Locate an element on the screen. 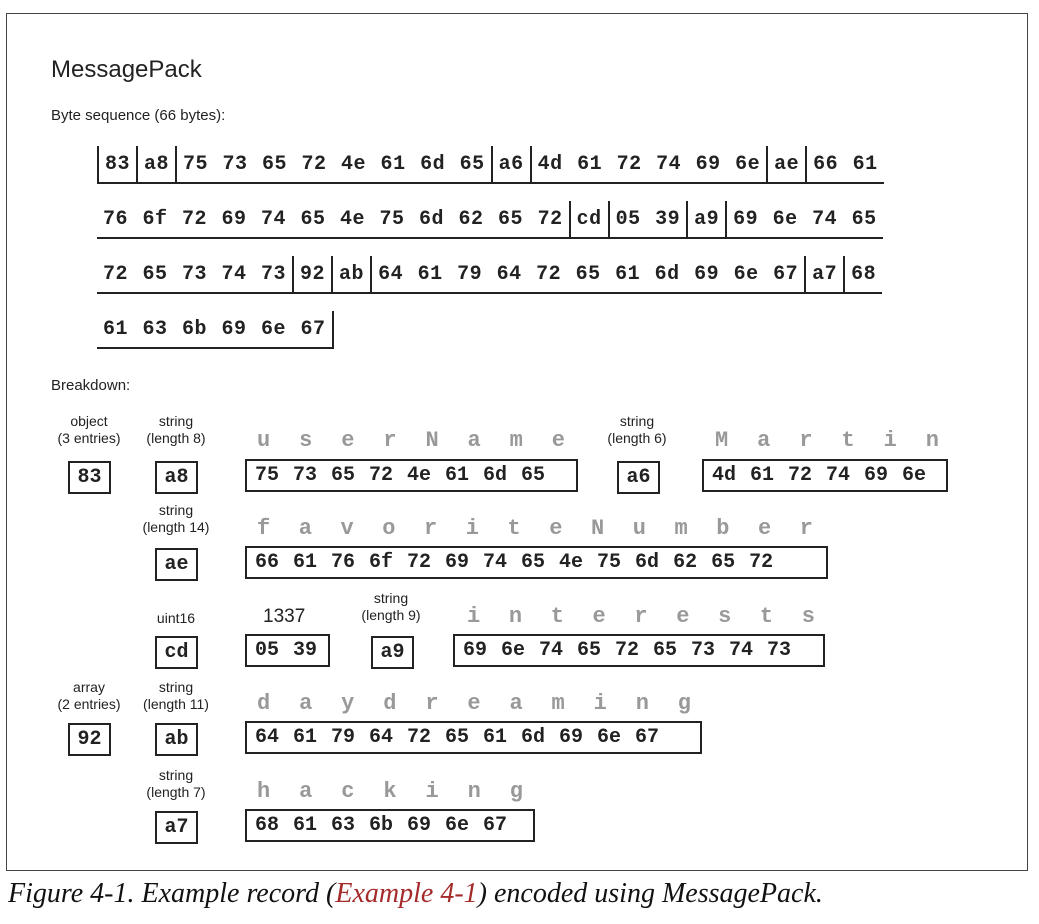 This screenshot has height=924, width=1039. byte-segment: 68 is located at coordinates (862, 274).